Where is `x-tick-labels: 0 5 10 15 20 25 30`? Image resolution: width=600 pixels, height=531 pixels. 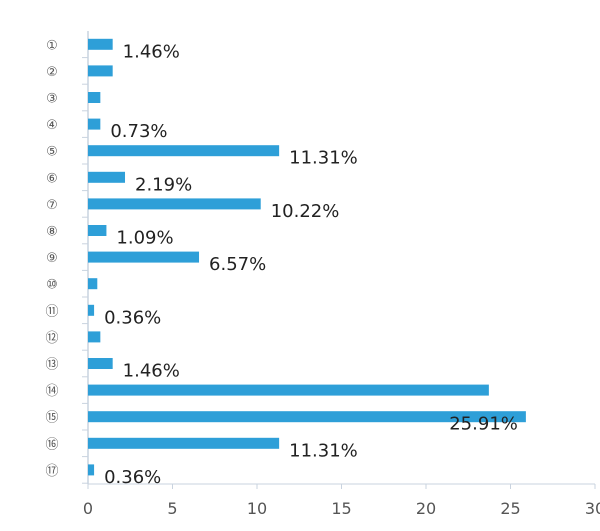 x-tick-labels: 0 5 10 15 20 25 30 is located at coordinates (341, 508).